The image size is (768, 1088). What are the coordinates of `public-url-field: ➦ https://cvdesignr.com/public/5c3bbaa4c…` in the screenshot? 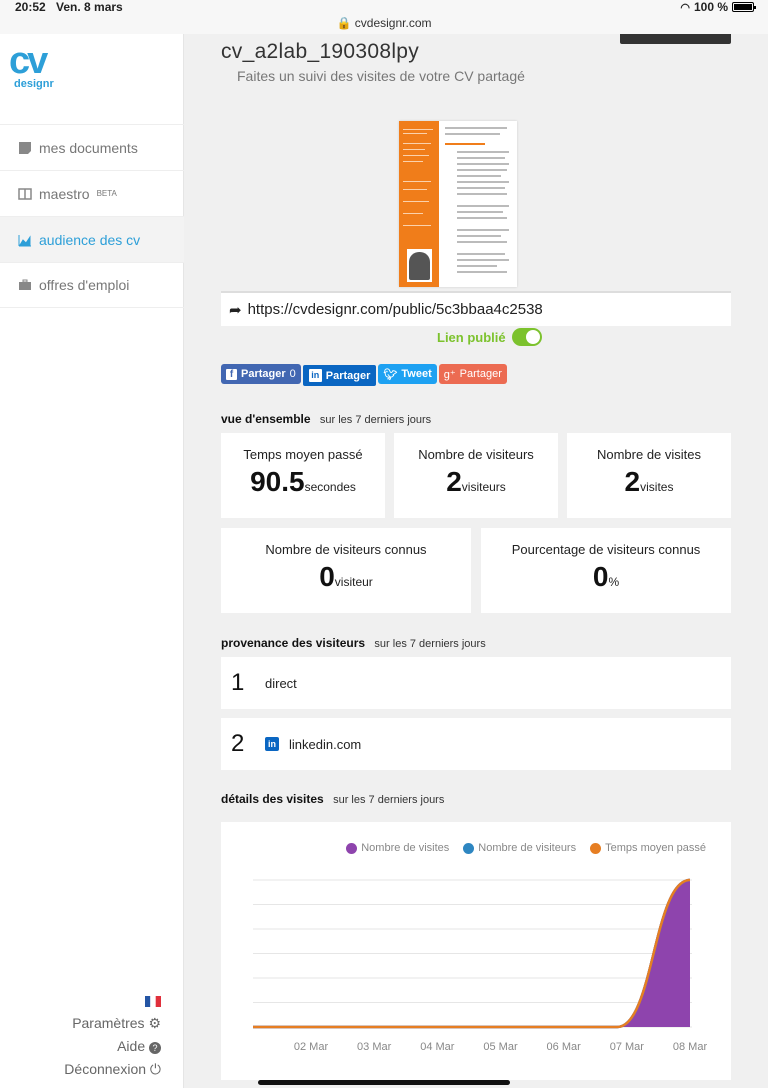 It's located at (476, 308).